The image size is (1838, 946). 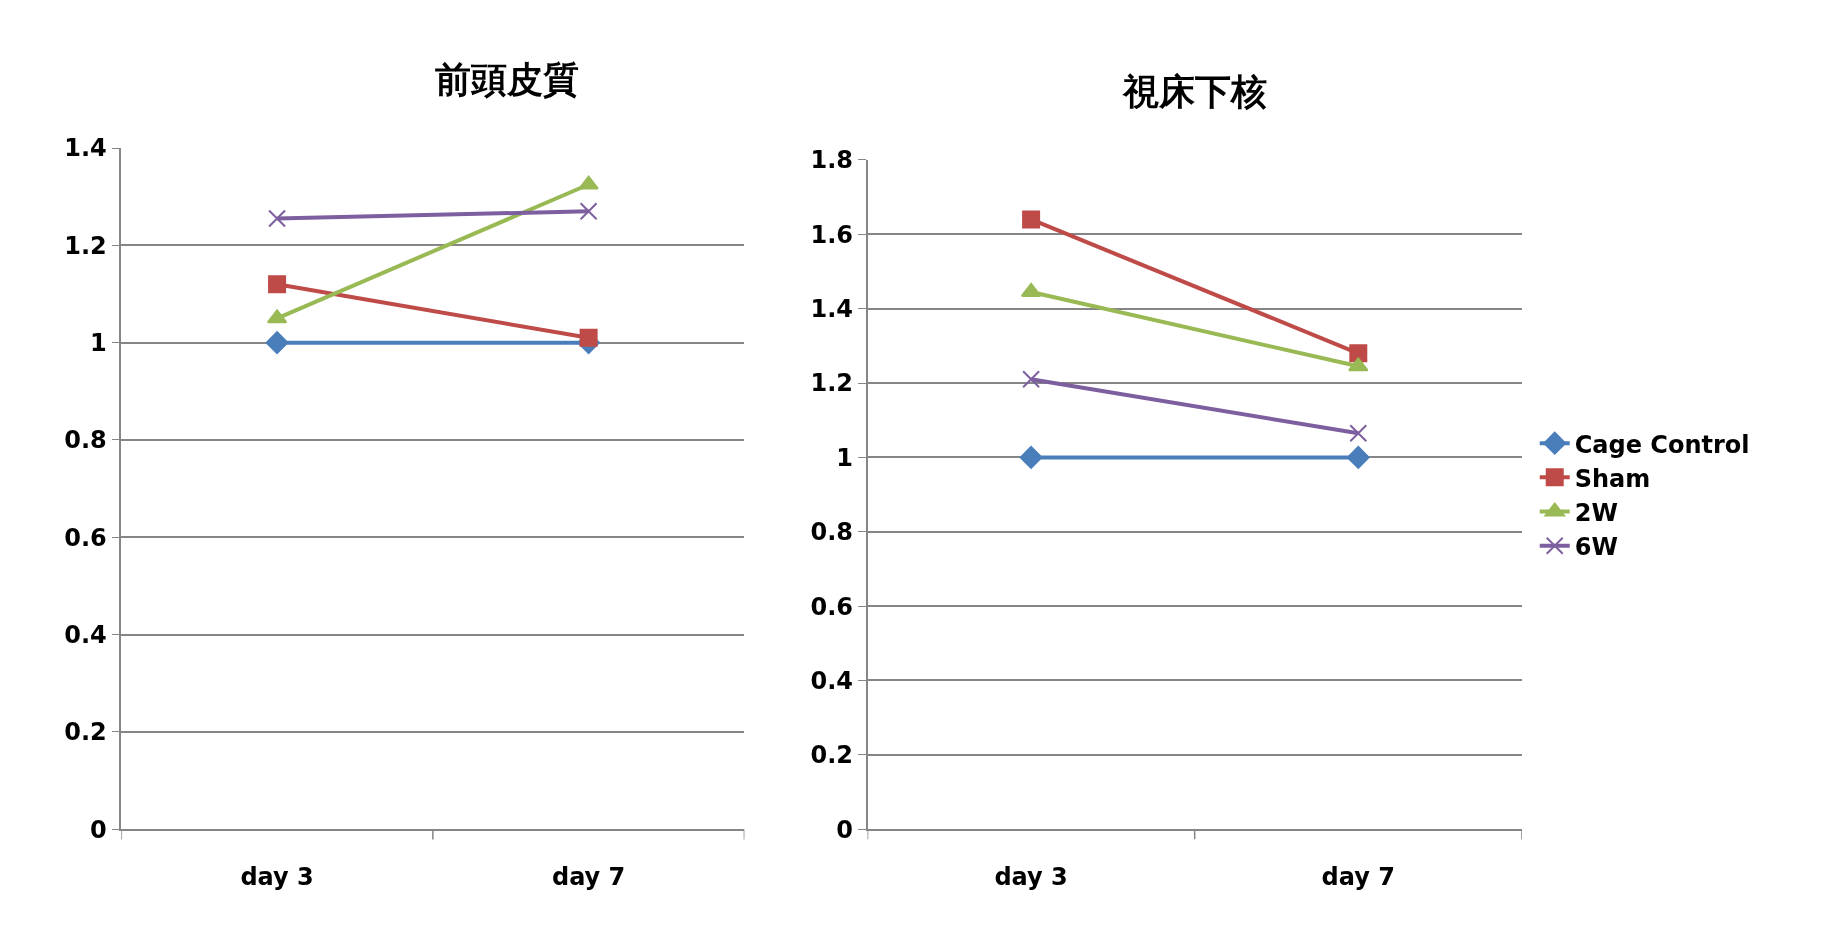 What do you see at coordinates (1596, 547) in the screenshot?
I see `legend-label: 6W` at bounding box center [1596, 547].